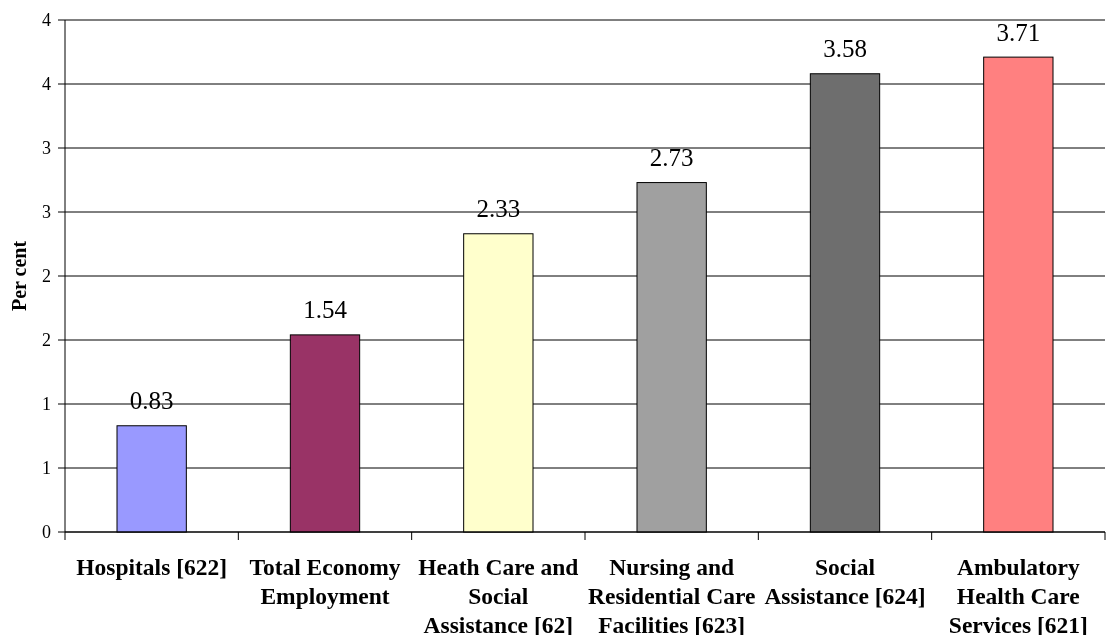 This screenshot has width=1109, height=635. Describe the element at coordinates (151, 401) in the screenshot. I see `data-label: 0.83` at that location.